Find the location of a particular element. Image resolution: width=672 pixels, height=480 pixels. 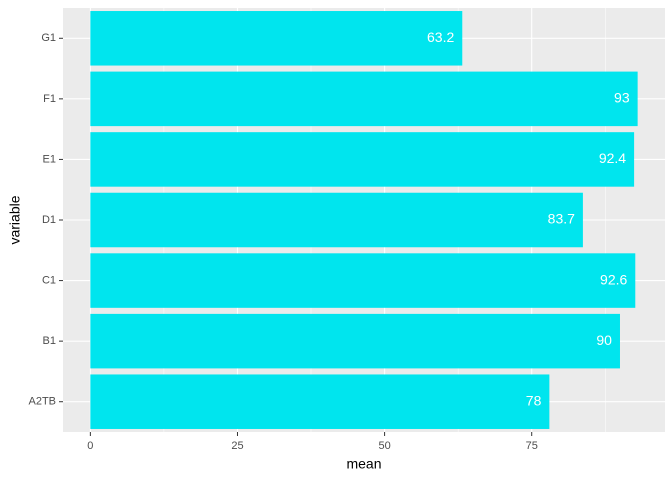

data-label: 63.2 is located at coordinates (440, 37).